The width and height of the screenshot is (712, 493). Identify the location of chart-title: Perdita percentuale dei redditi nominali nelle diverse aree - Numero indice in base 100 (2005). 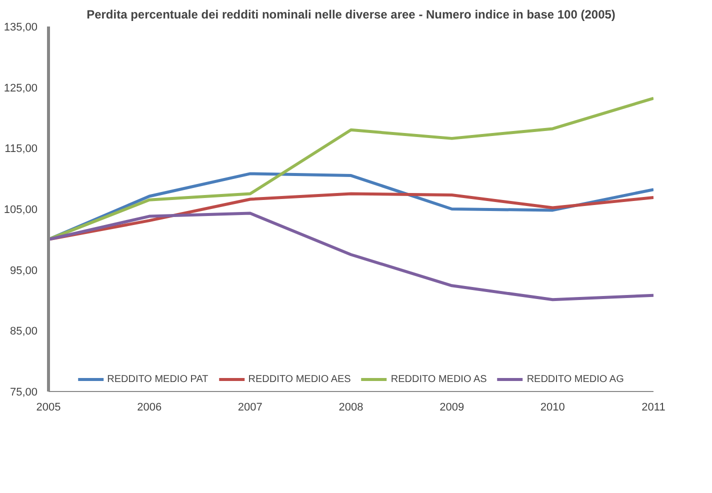
(351, 15).